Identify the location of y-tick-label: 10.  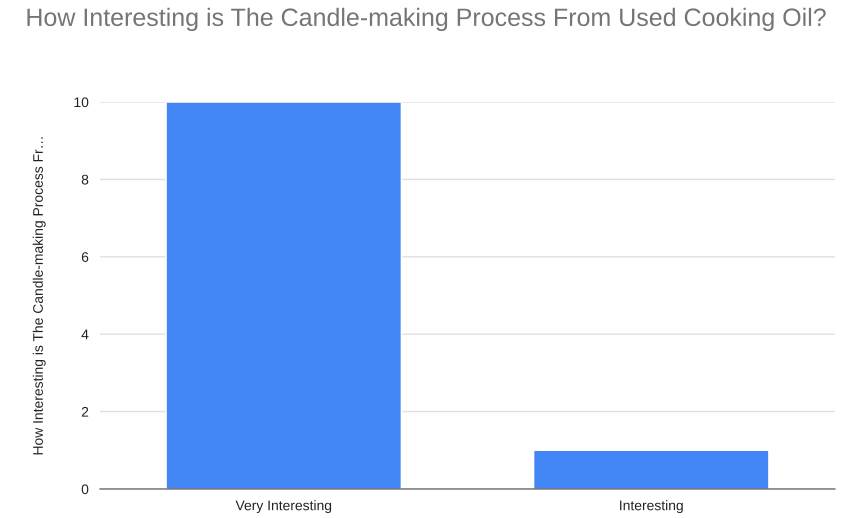
(81, 102).